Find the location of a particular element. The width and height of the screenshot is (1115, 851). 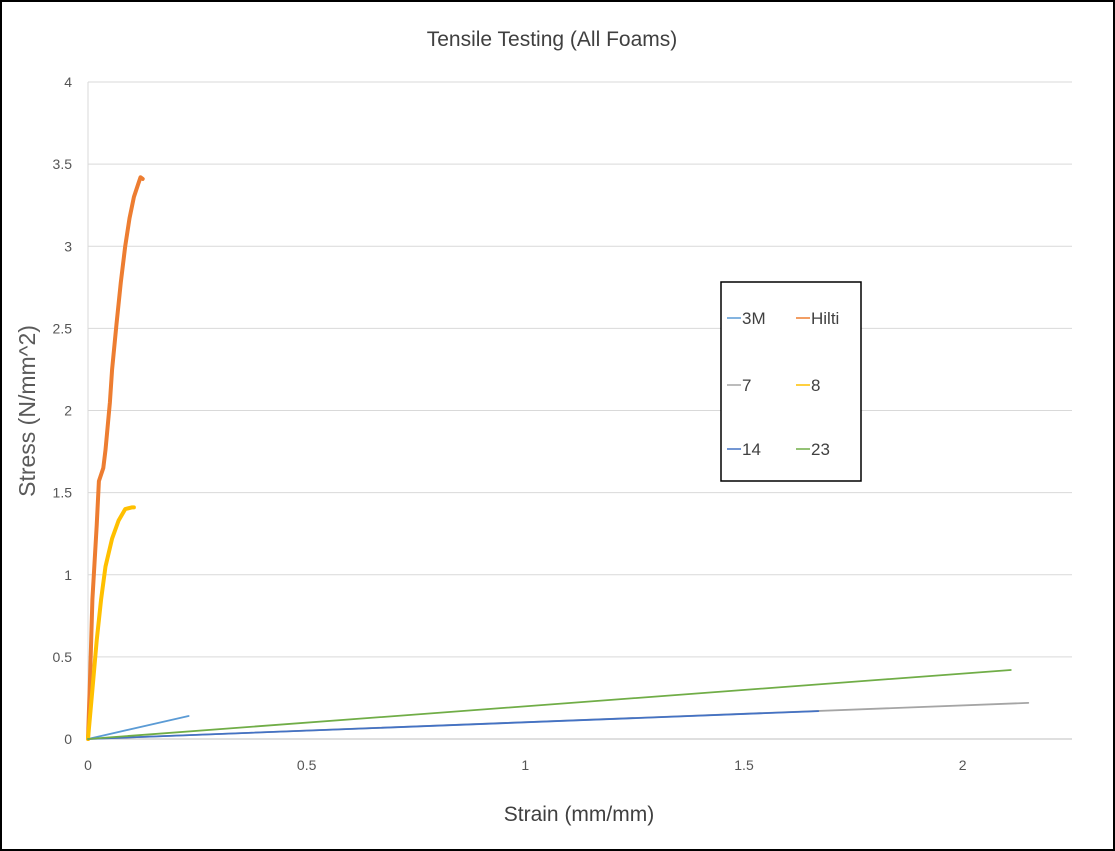

chart-title: Tensile Testing (All Foams) is located at coordinates (552, 39).